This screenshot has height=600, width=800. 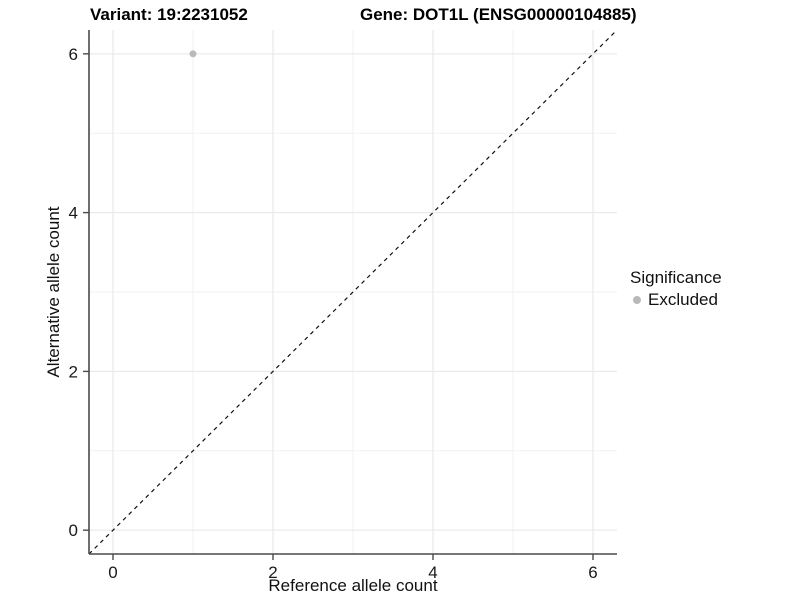 I want to click on data-points, so click(x=193, y=54).